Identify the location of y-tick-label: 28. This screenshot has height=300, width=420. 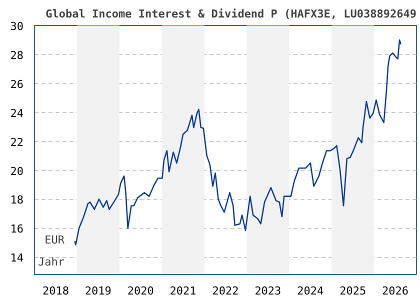
(17, 55).